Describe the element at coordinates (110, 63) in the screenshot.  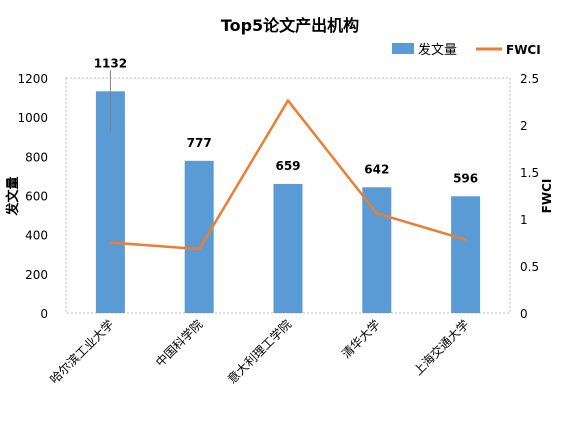
I see `data-label: 1132` at that location.